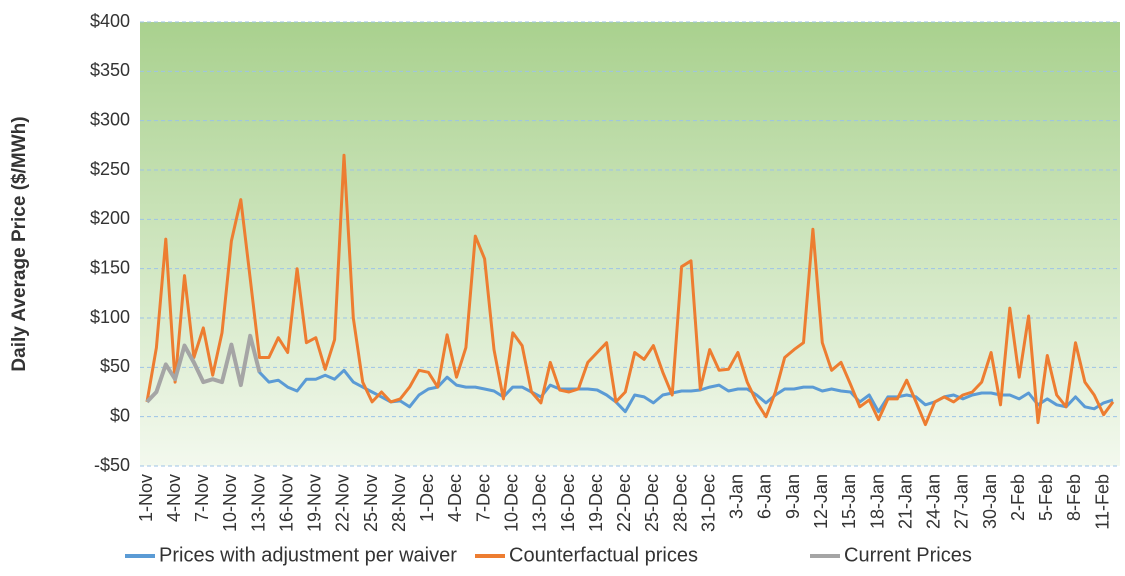 This screenshot has height=576, width=1125. What do you see at coordinates (934, 501) in the screenshot?
I see `x-tick-label: 24-Jan` at bounding box center [934, 501].